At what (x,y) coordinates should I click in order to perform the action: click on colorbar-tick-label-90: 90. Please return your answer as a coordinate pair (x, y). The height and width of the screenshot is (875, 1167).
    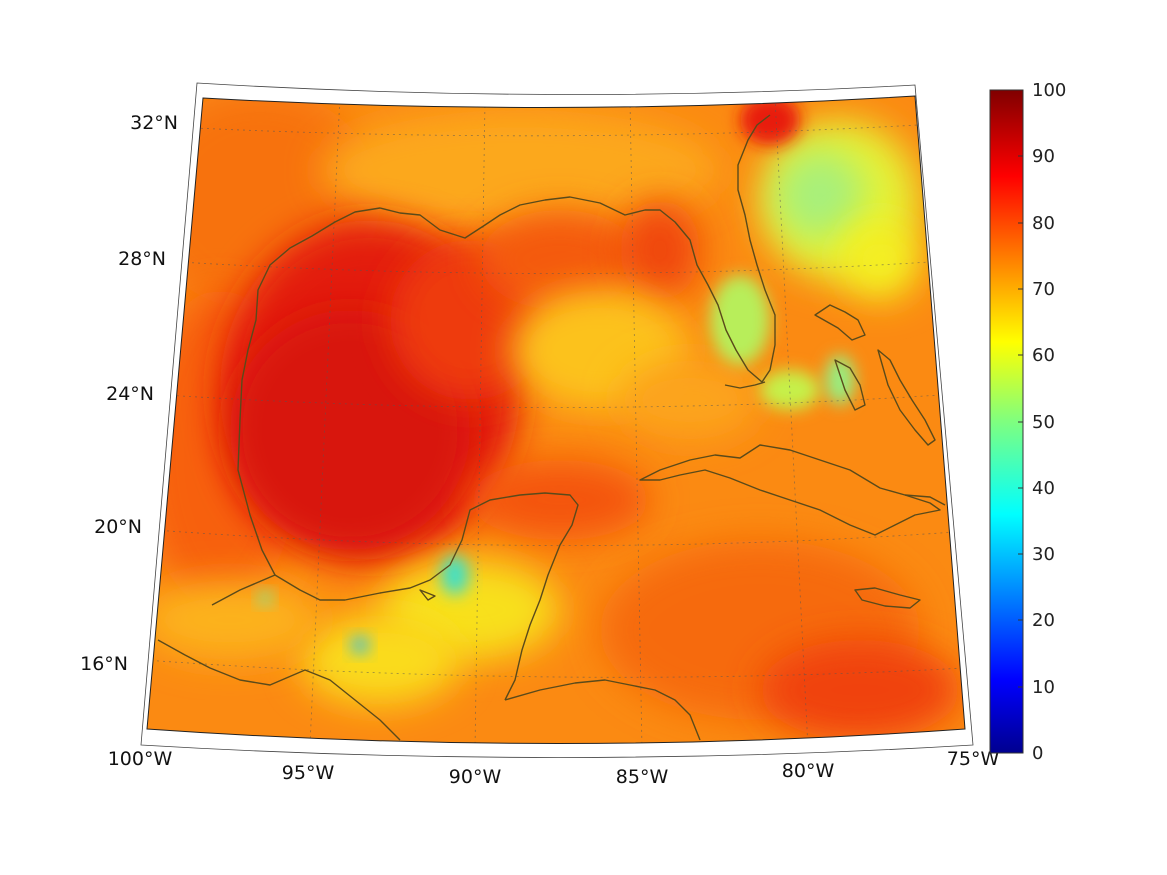
    Looking at the image, I should click on (1043, 156).